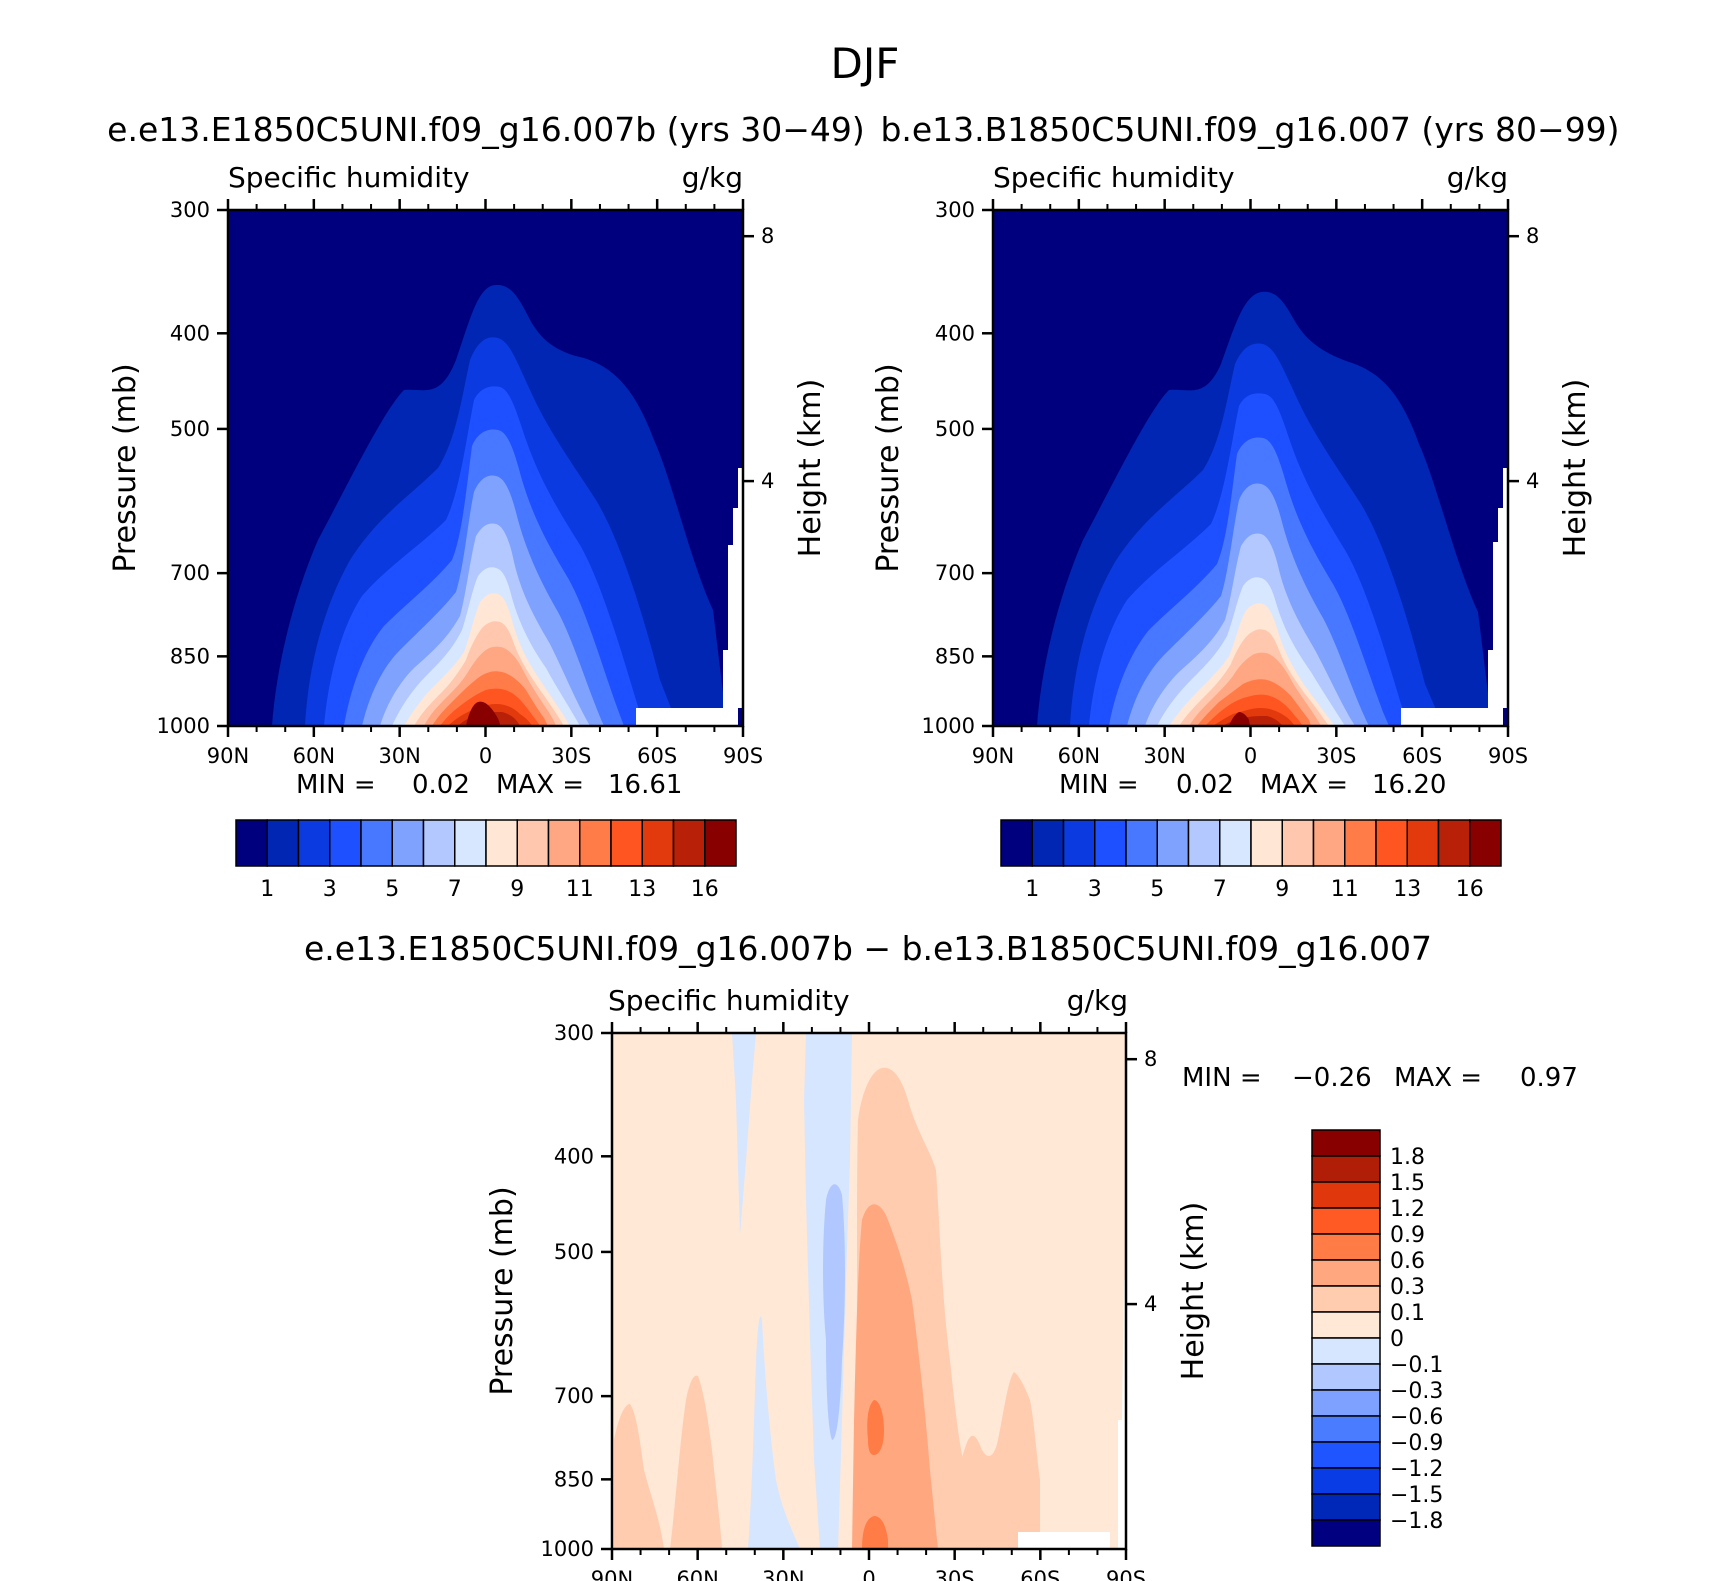 The height and width of the screenshot is (1581, 1710). I want to click on axes-right: 300 400 500 700 850 1000 8 4 90N 60N 30N 0 30S 60S 90S, so click(1231, 483).